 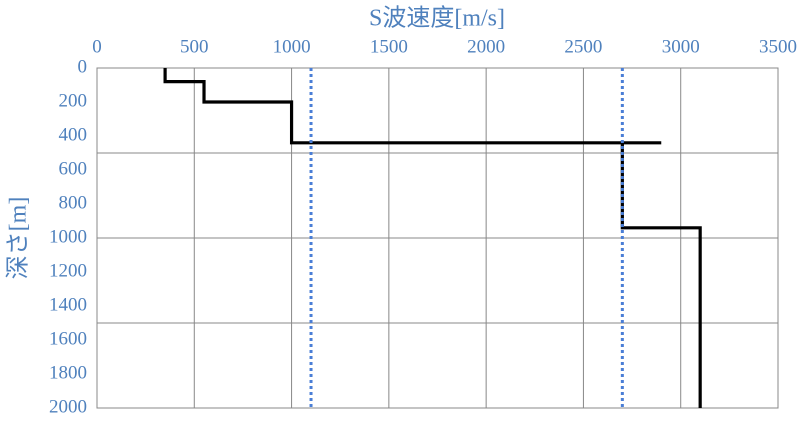 I want to click on x-tick-label: 1500, so click(x=389, y=46).